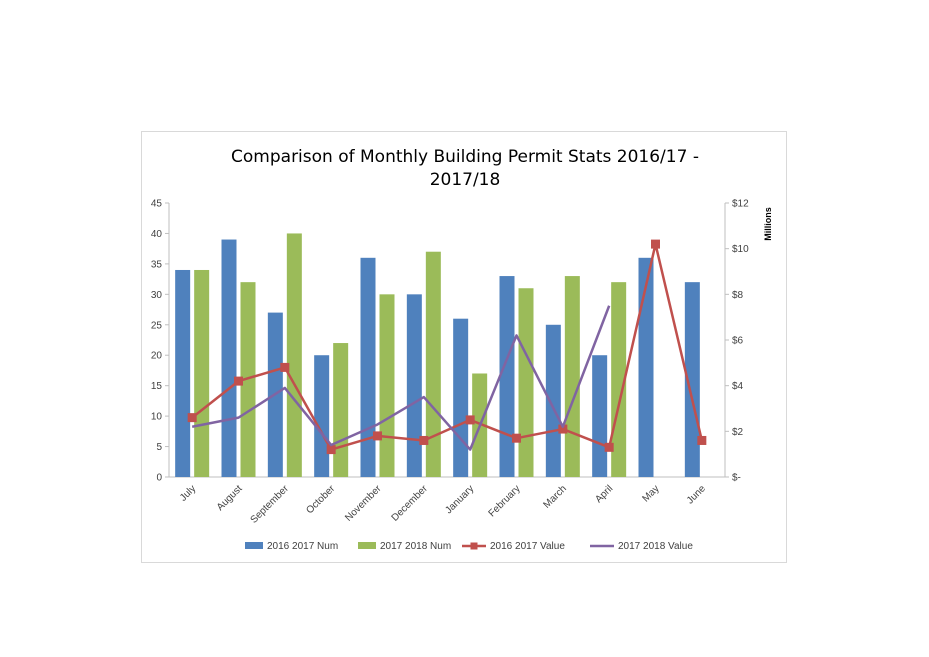 The width and height of the screenshot is (929, 657). Describe the element at coordinates (188, 493) in the screenshot. I see `x-axis-tick-label: July` at that location.